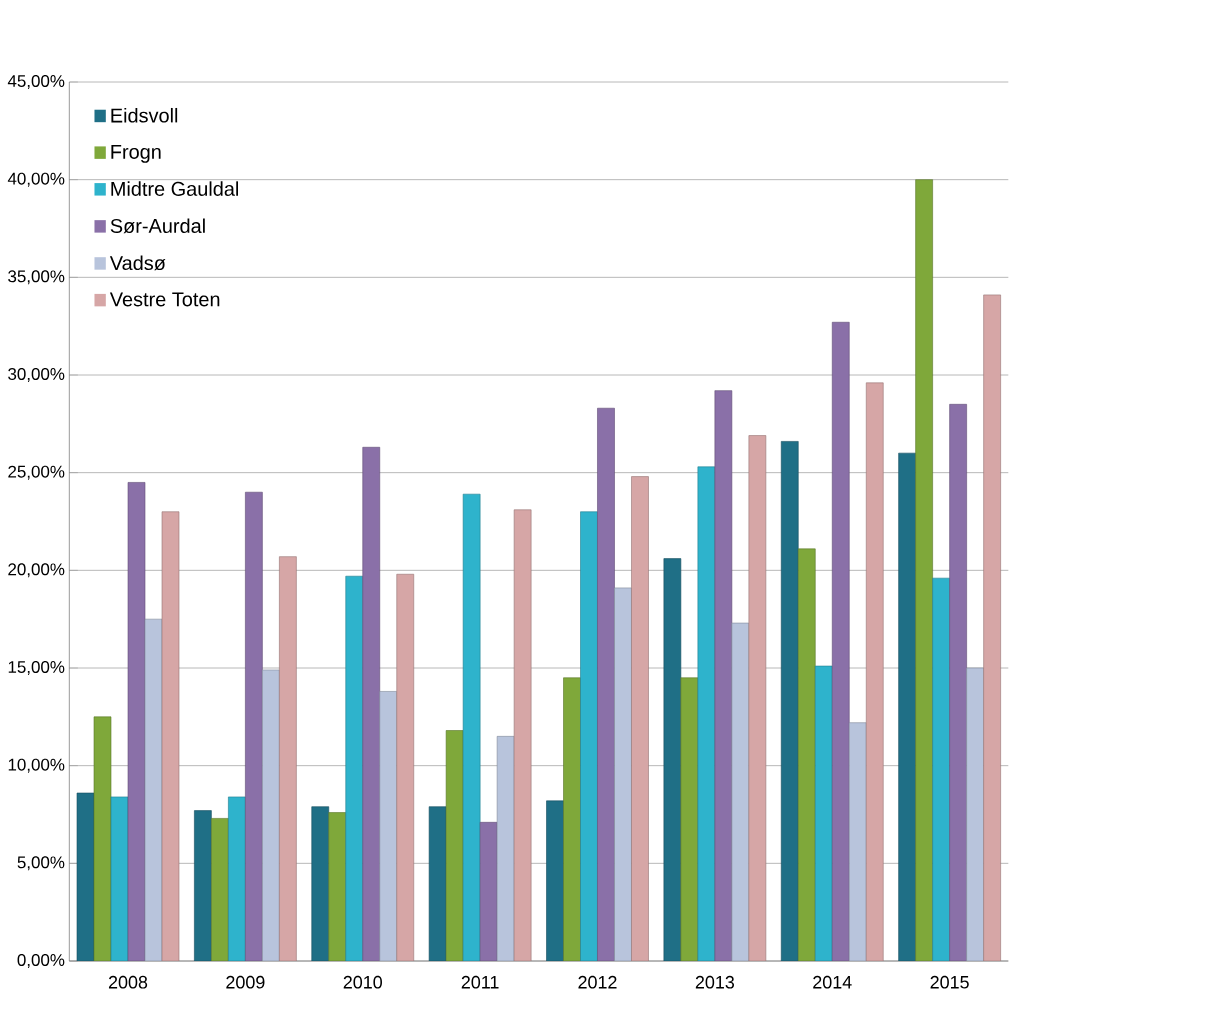  Describe the element at coordinates (597, 982) in the screenshot. I see `x-tick-label: 2012` at that location.